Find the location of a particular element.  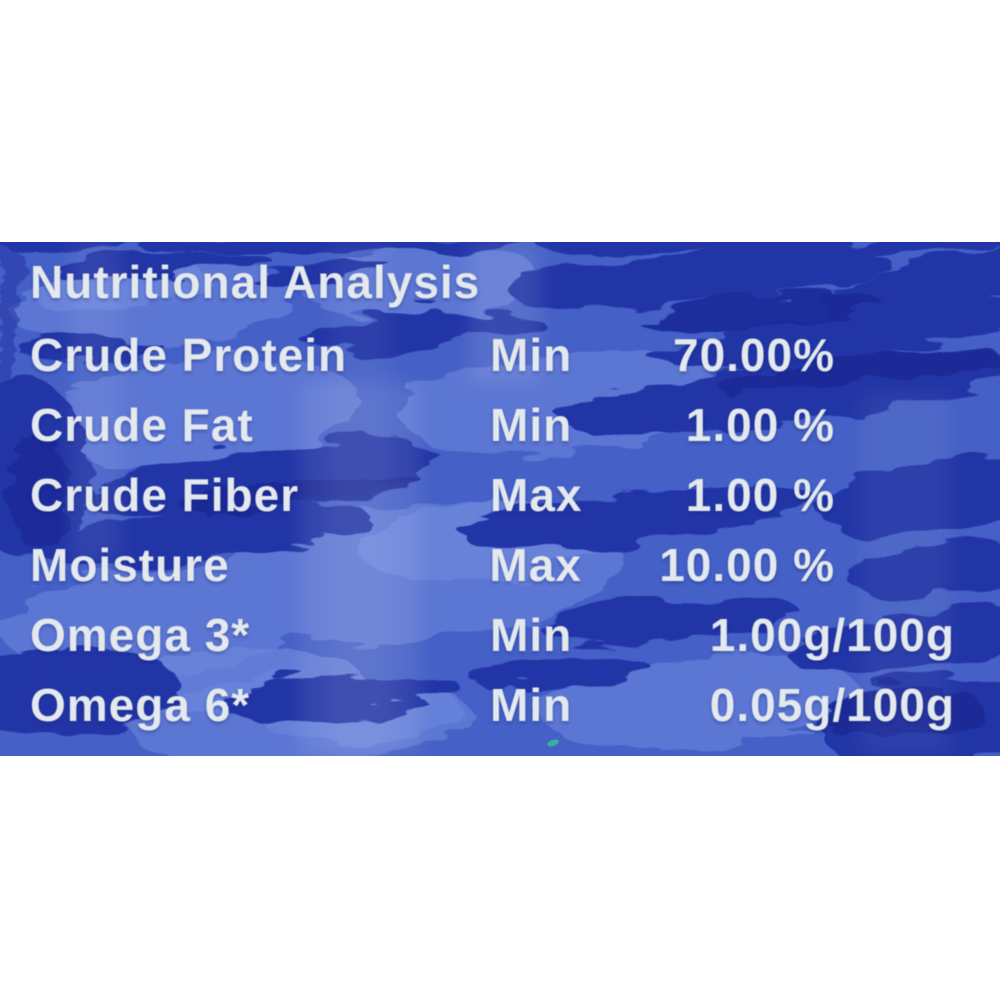

nutrition-row: Moisture Max 10.00 % is located at coordinates (492, 565).